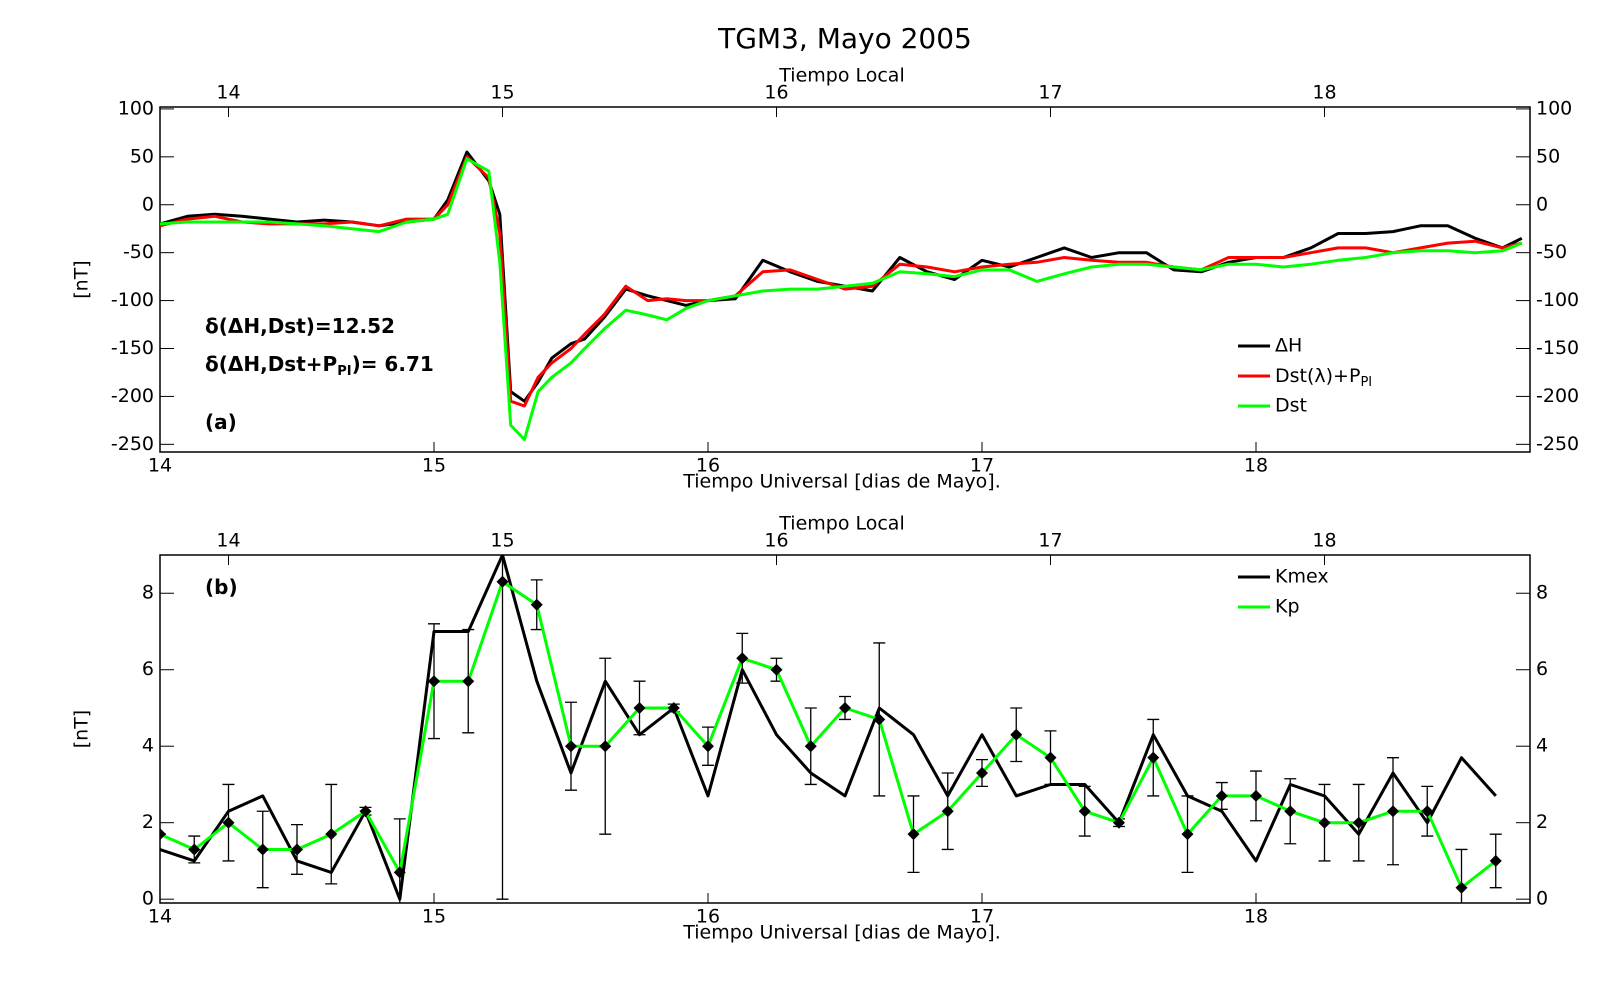  I want to click on y-tick-label-right: 8, so click(1542, 593).